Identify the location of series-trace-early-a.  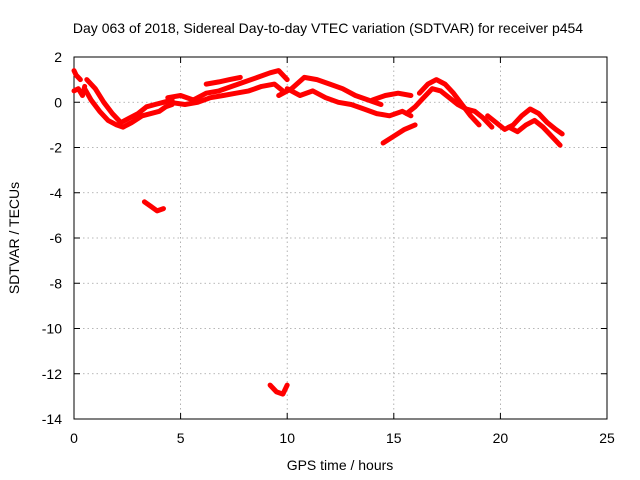
(77, 75).